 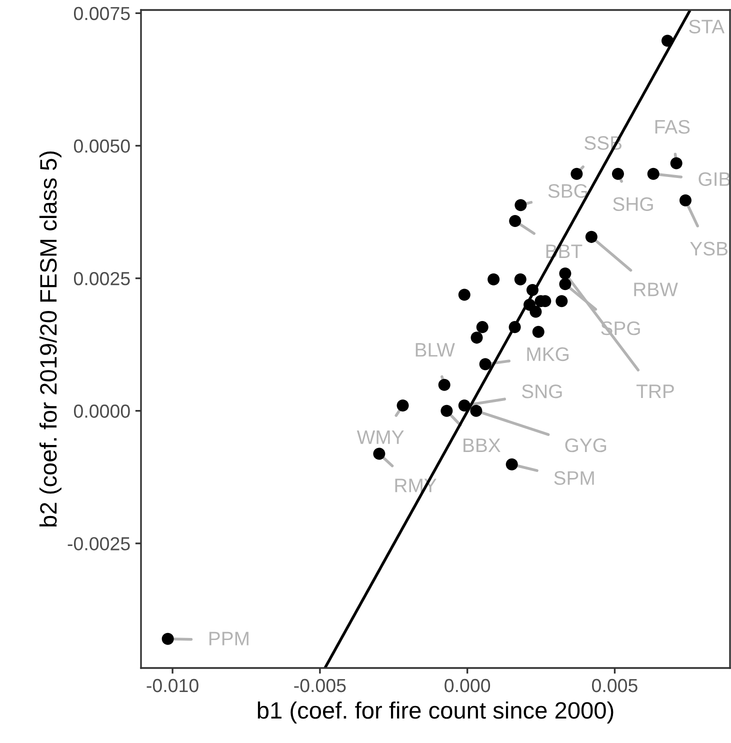 What do you see at coordinates (707, 27) in the screenshot?
I see `annotation: STA` at bounding box center [707, 27].